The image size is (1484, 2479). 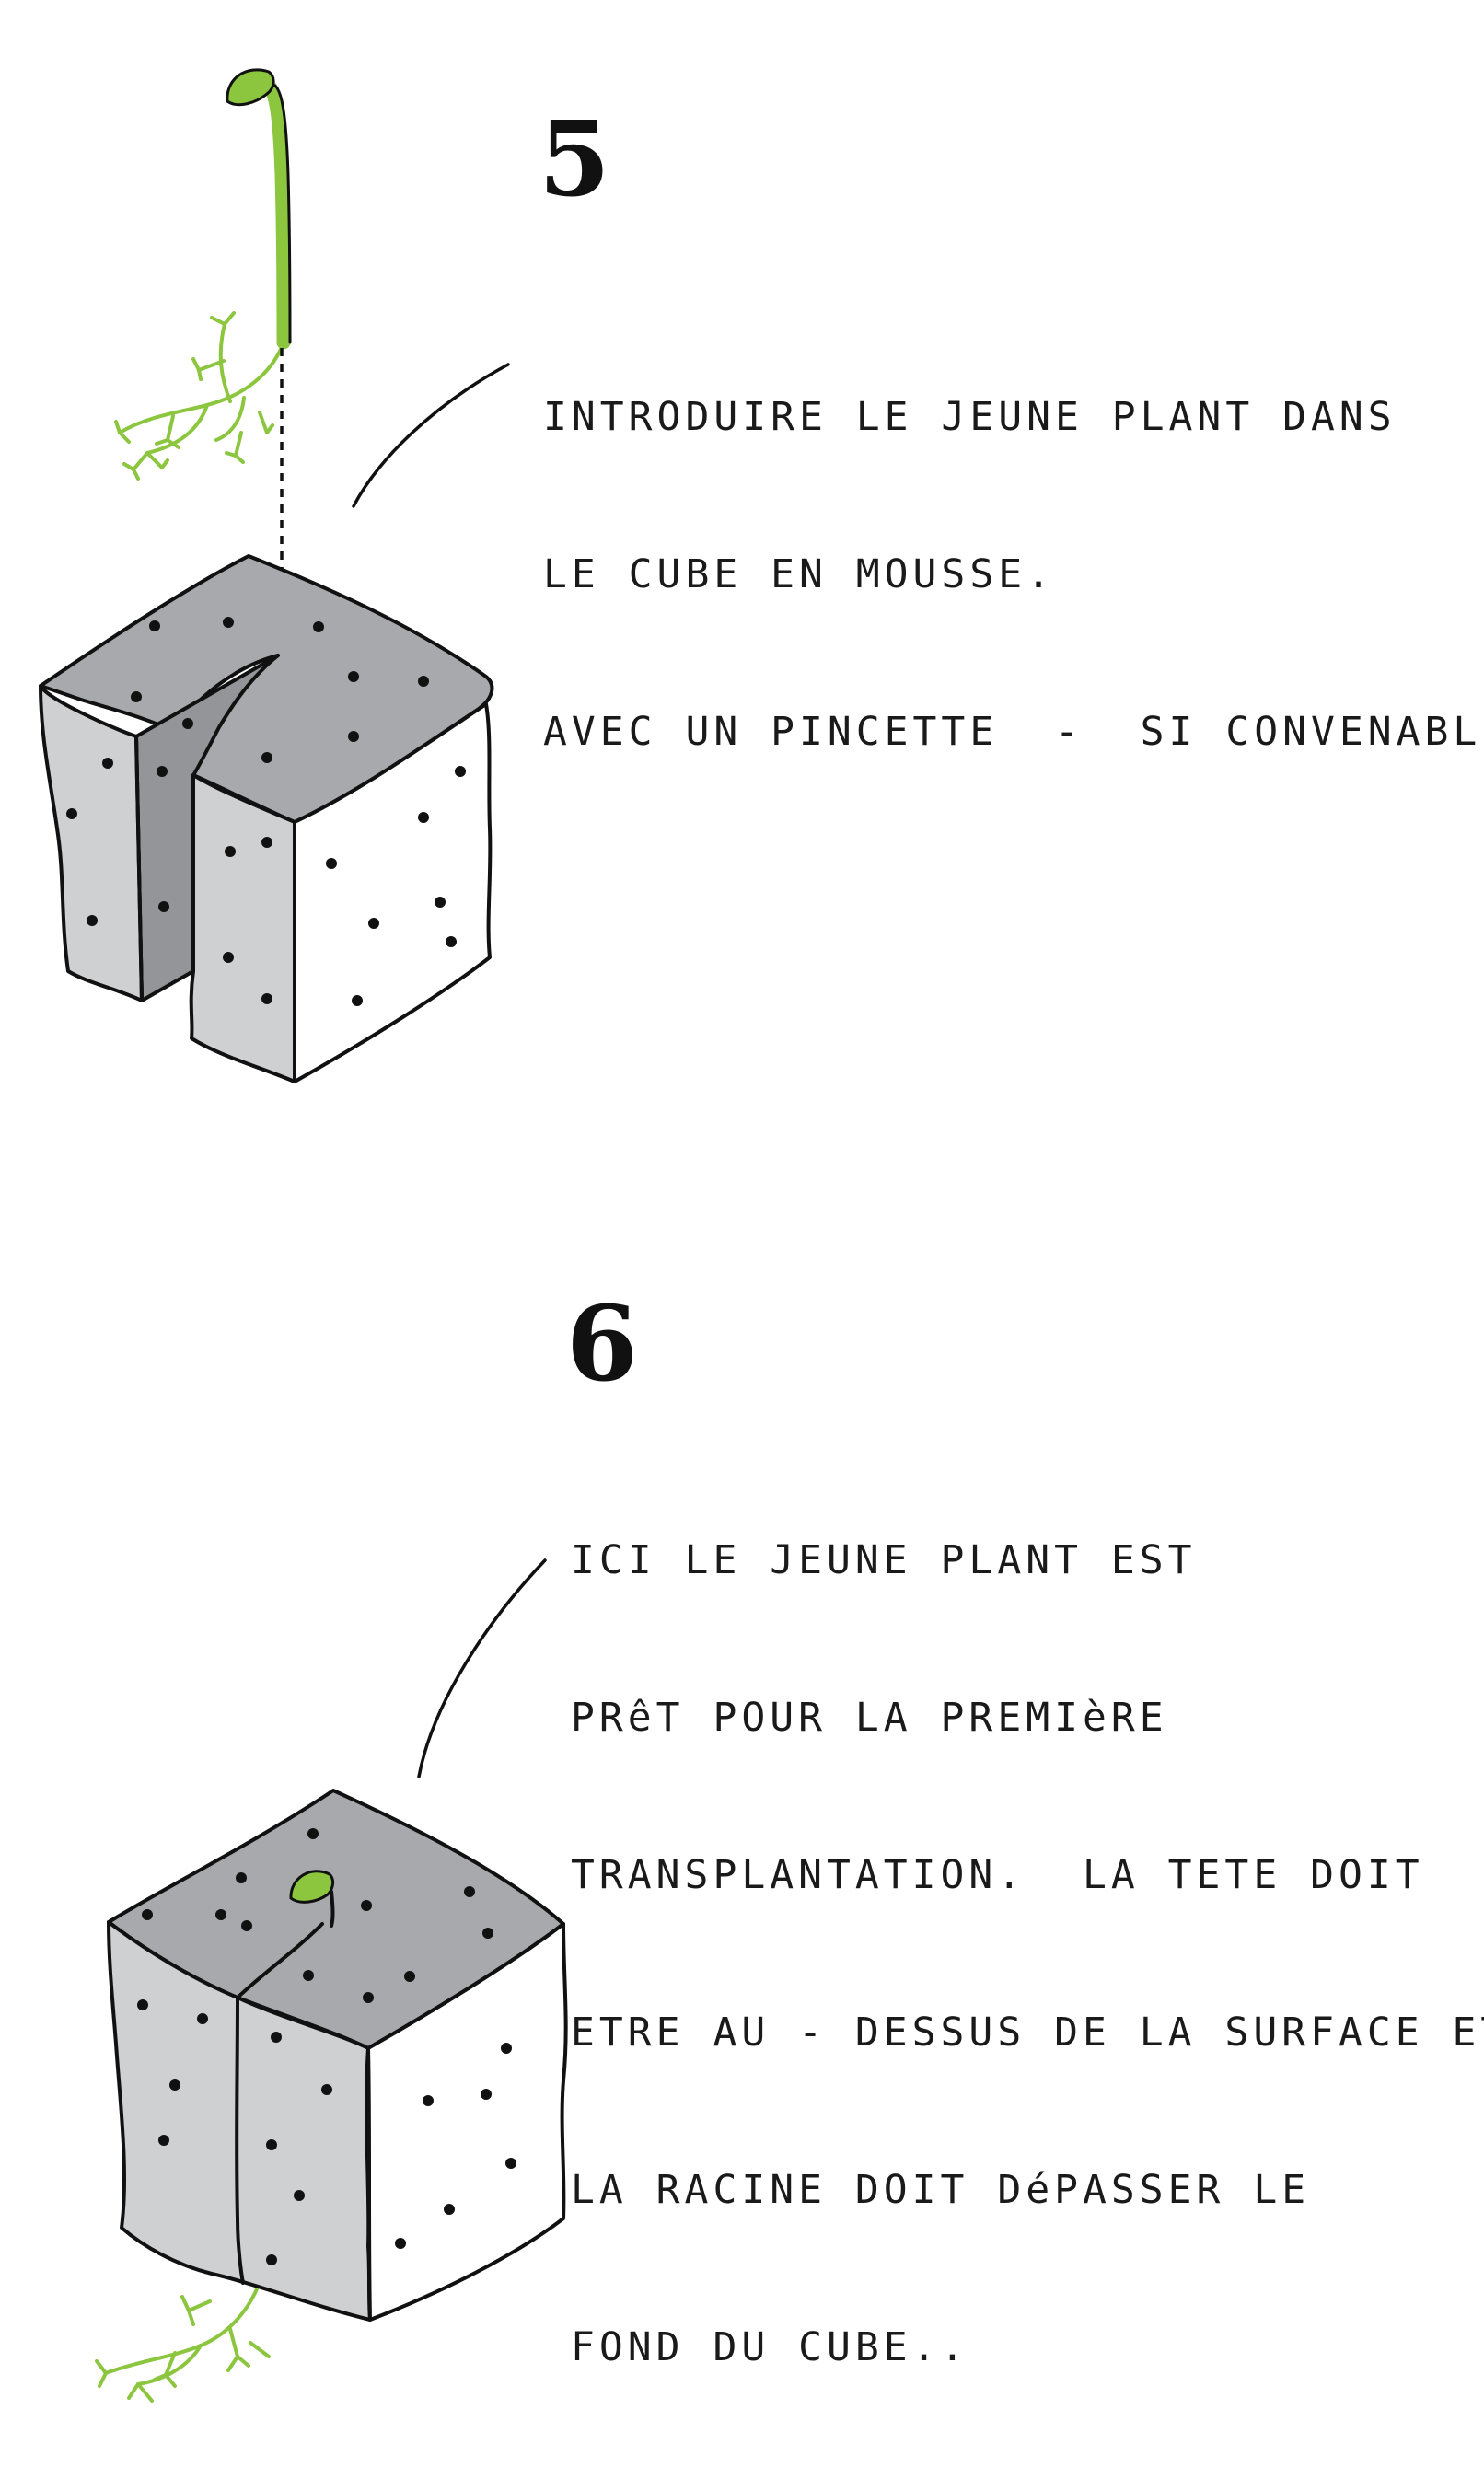 I want to click on step-6-line-2: PRêT POUR LA PREMIèRE, so click(x=869, y=1718).